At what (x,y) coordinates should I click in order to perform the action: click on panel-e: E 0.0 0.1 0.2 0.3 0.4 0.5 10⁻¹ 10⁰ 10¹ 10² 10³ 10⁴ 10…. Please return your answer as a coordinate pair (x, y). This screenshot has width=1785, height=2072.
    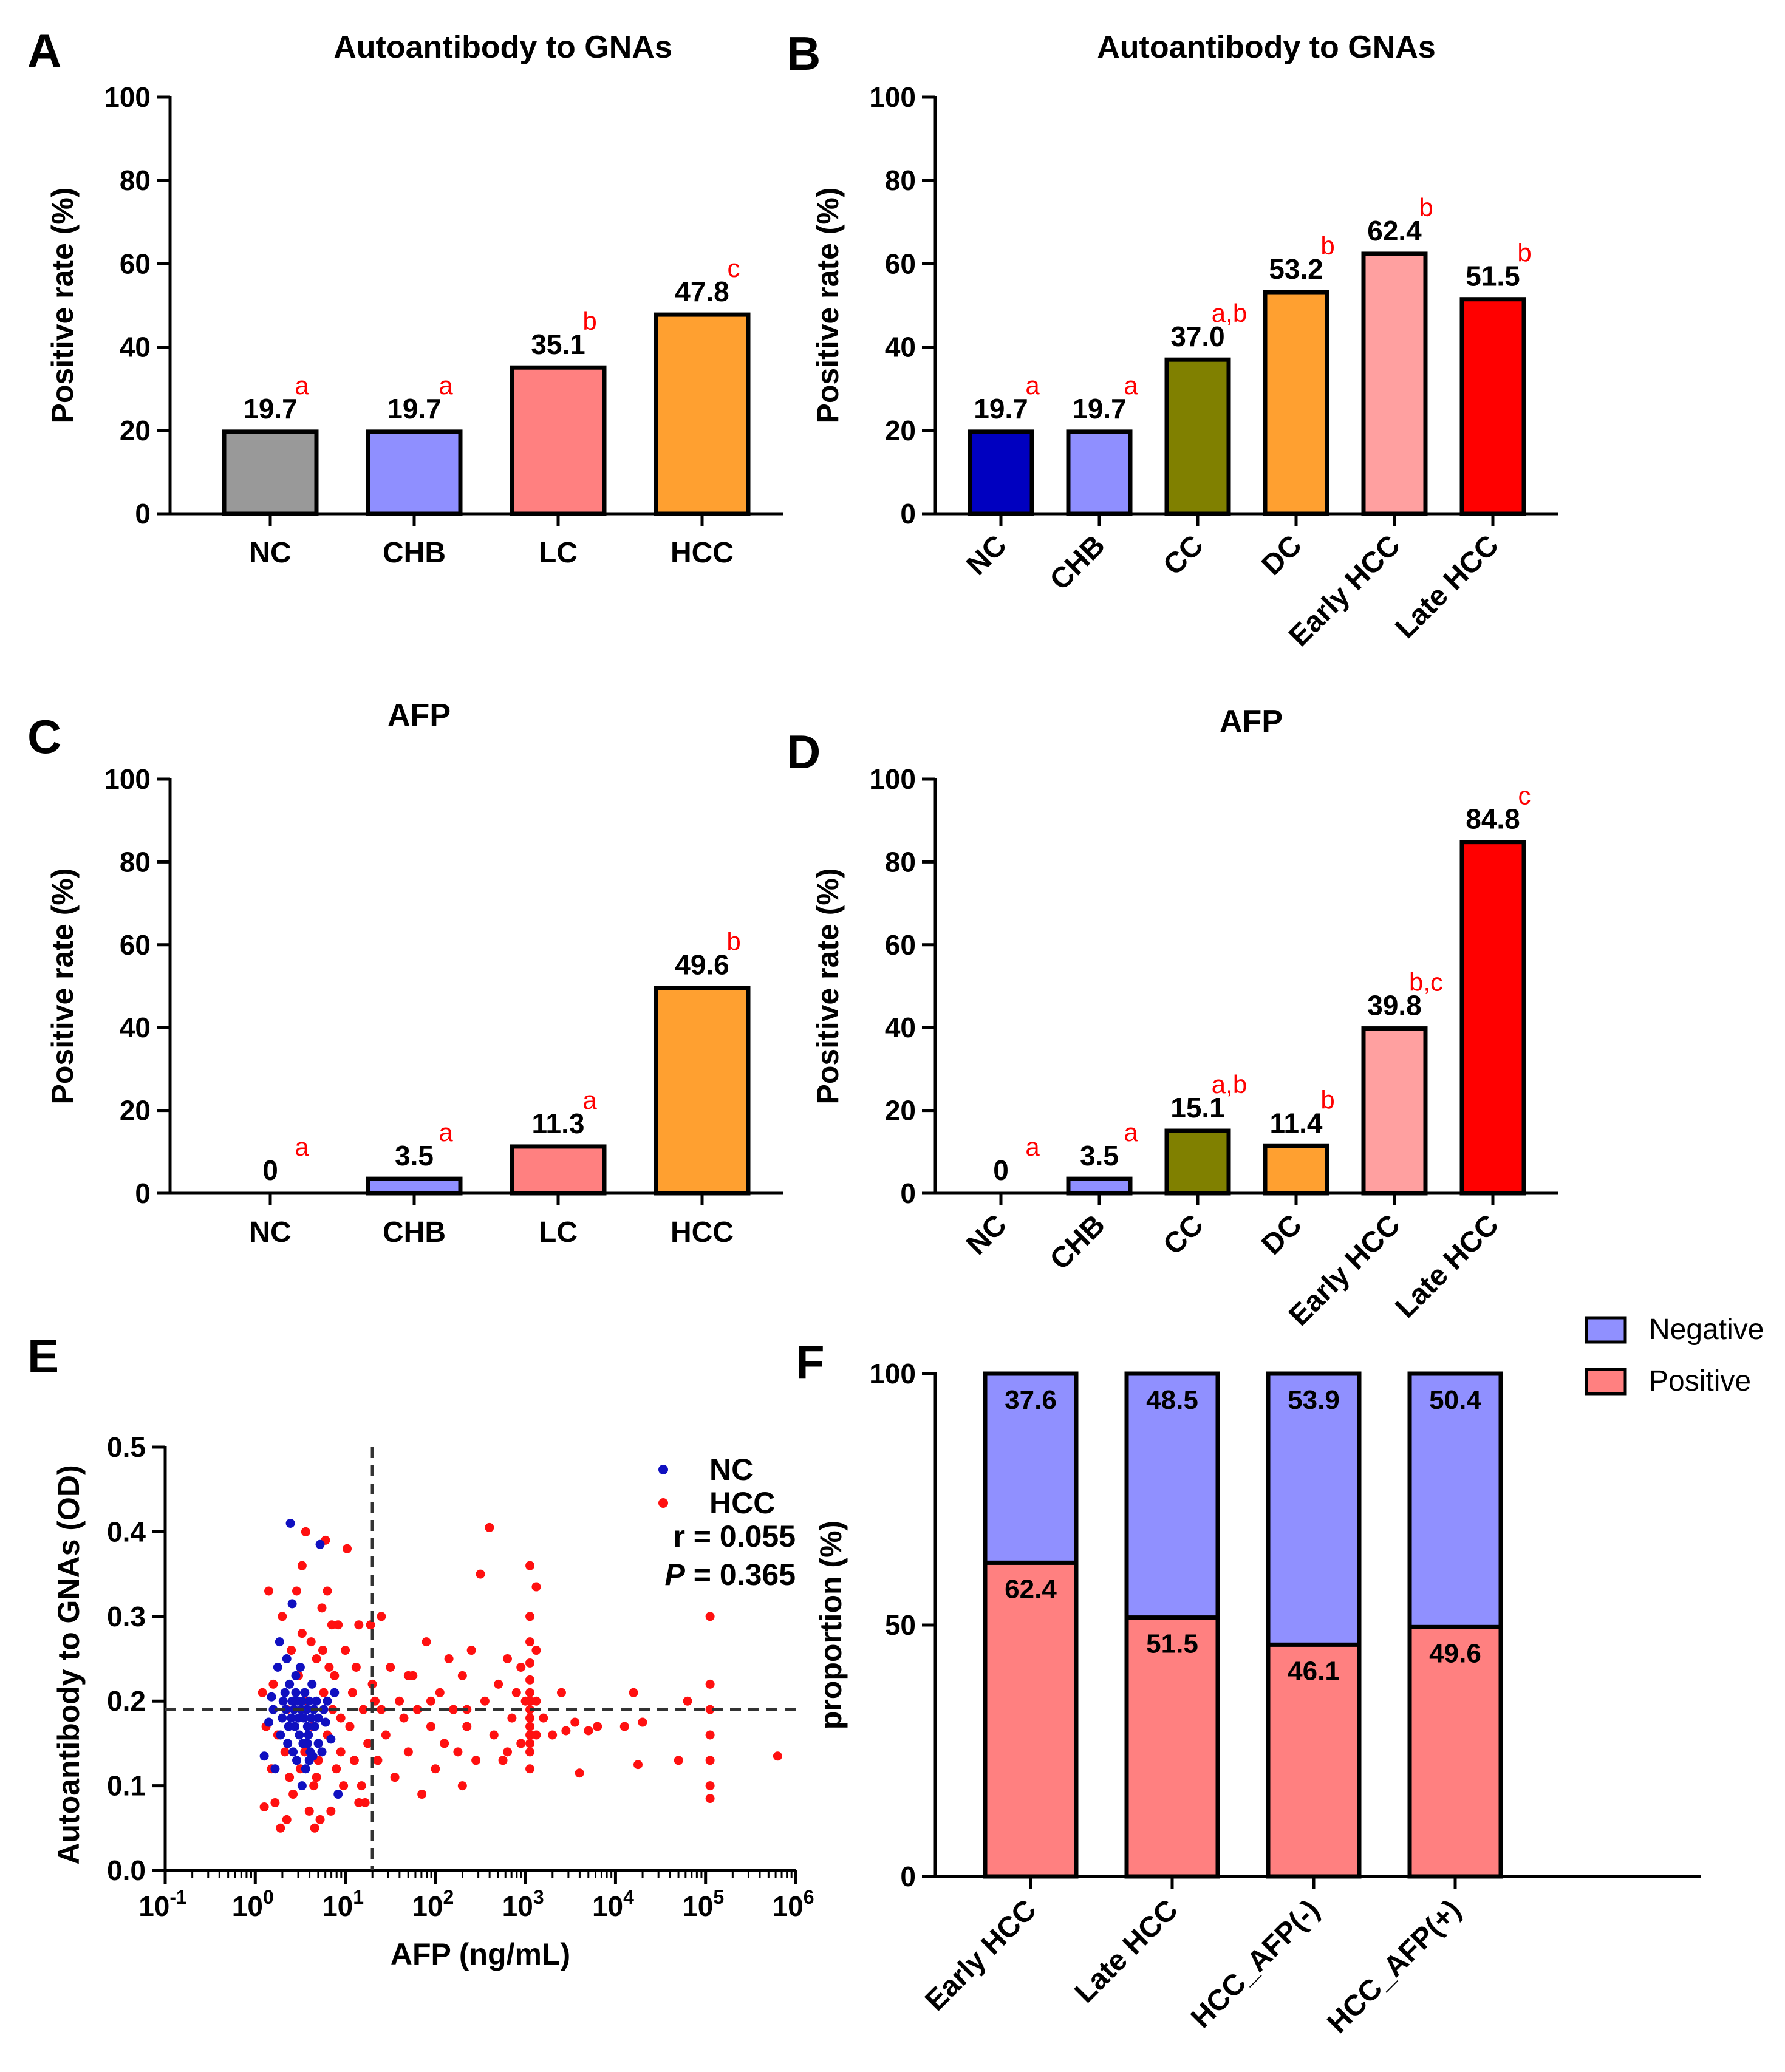
    Looking at the image, I should click on (420, 1650).